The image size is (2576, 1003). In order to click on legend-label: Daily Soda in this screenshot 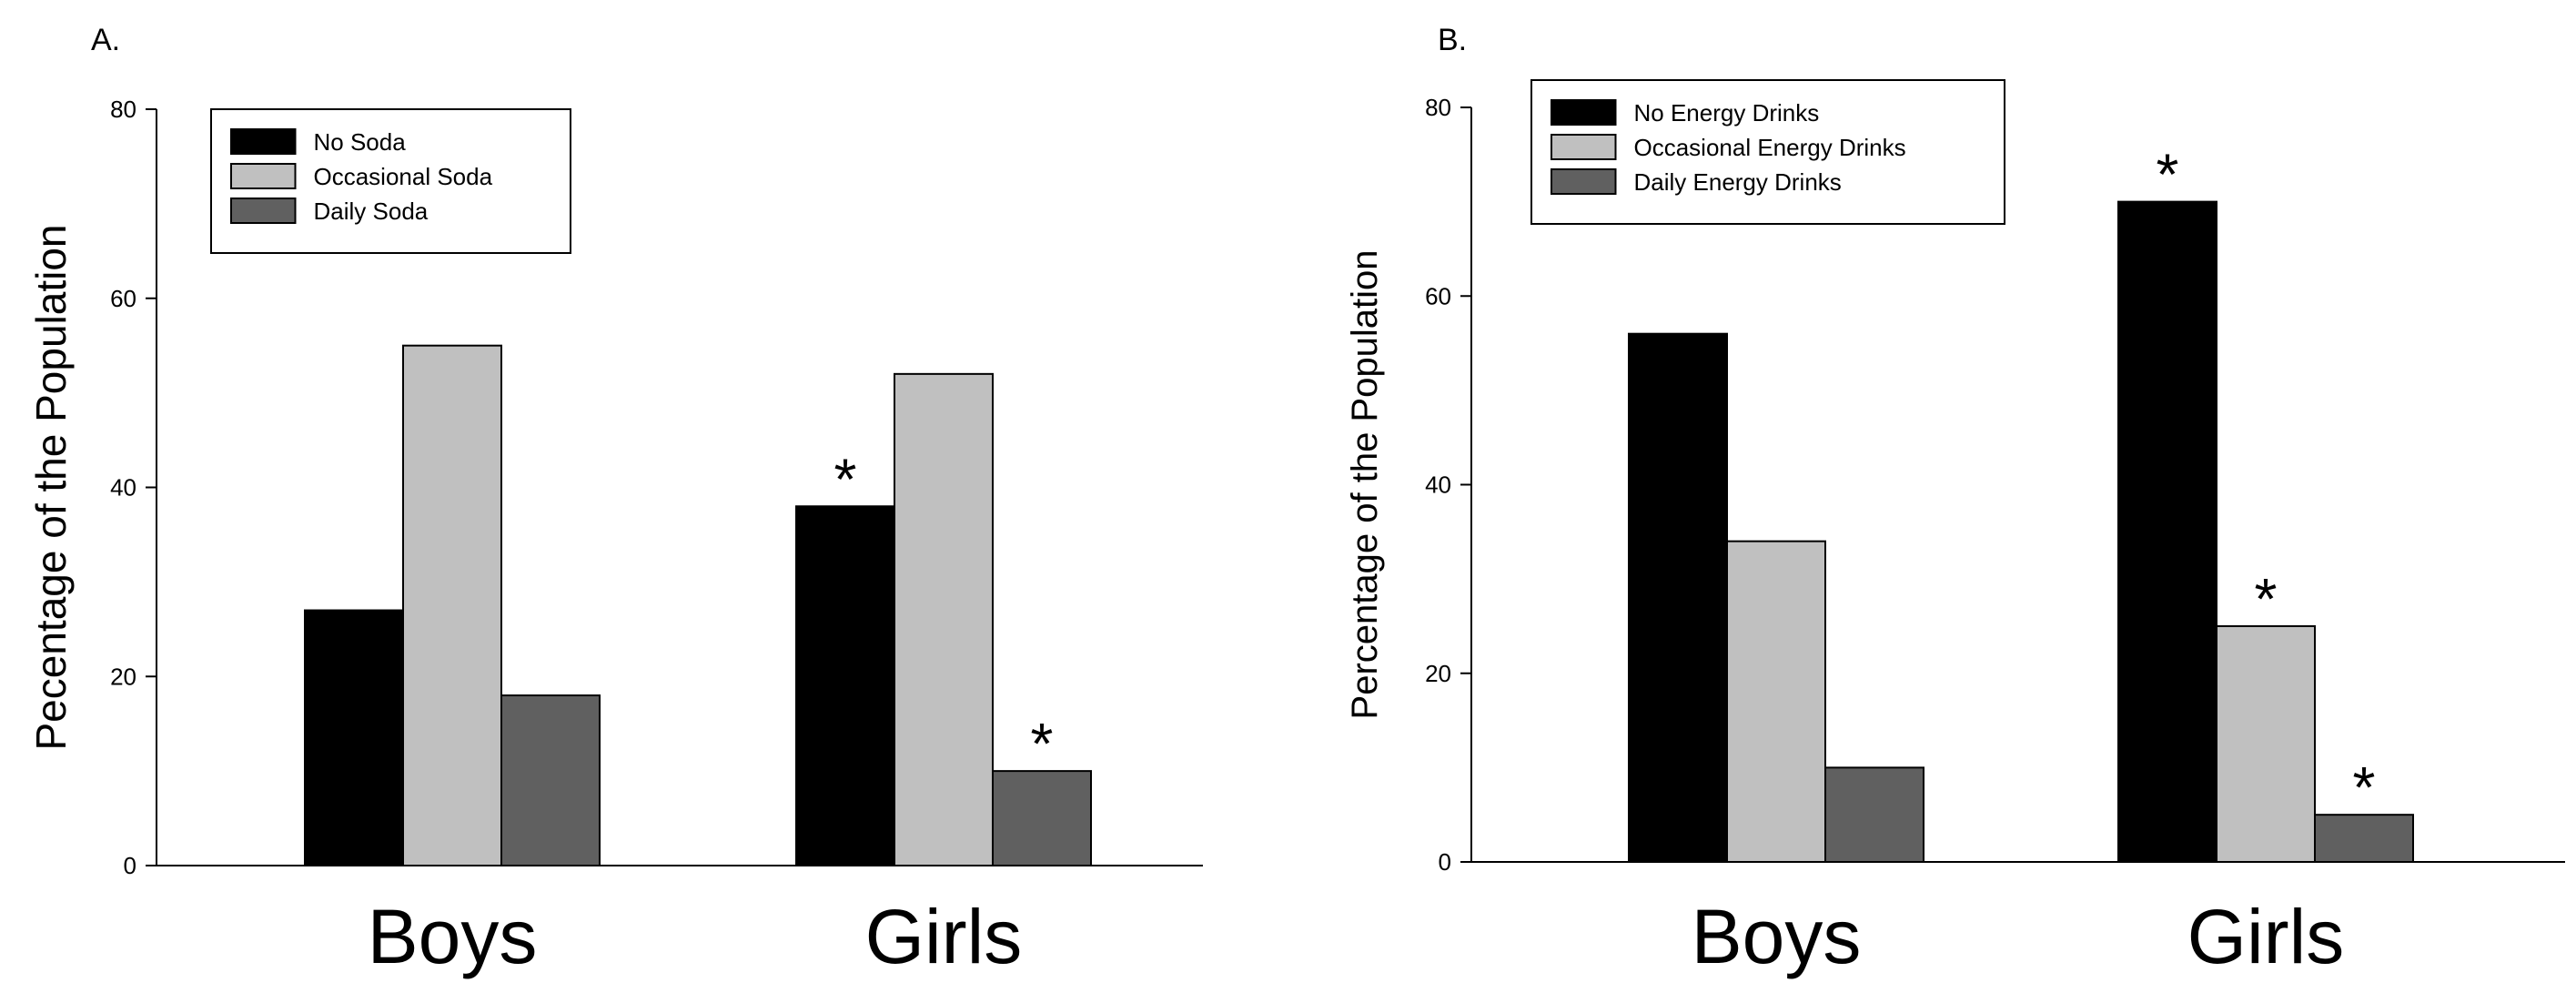, I will do `click(371, 212)`.